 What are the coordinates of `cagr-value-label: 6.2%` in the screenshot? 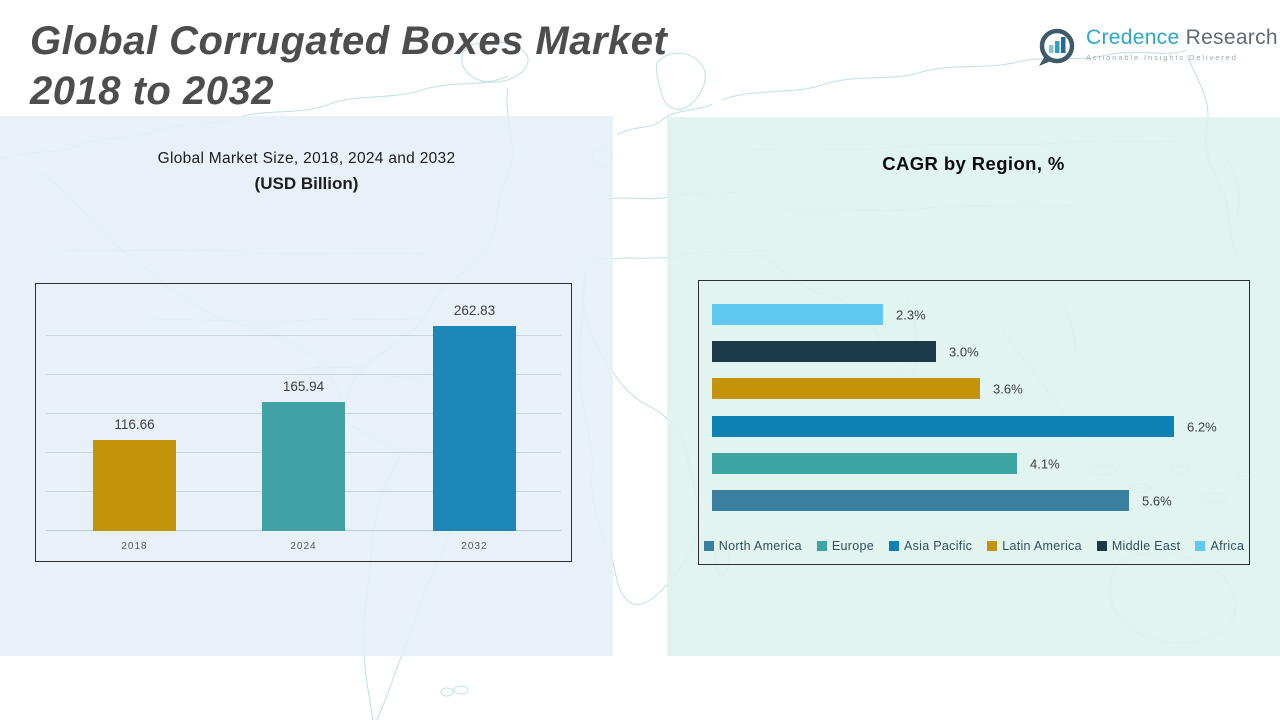 It's located at (1202, 426).